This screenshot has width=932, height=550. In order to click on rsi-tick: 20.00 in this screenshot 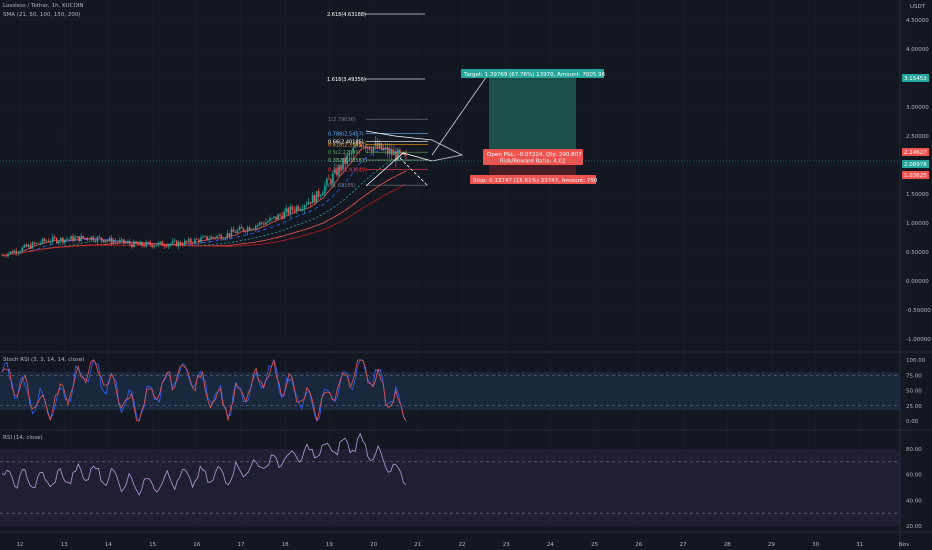, I will do `click(914, 527)`.